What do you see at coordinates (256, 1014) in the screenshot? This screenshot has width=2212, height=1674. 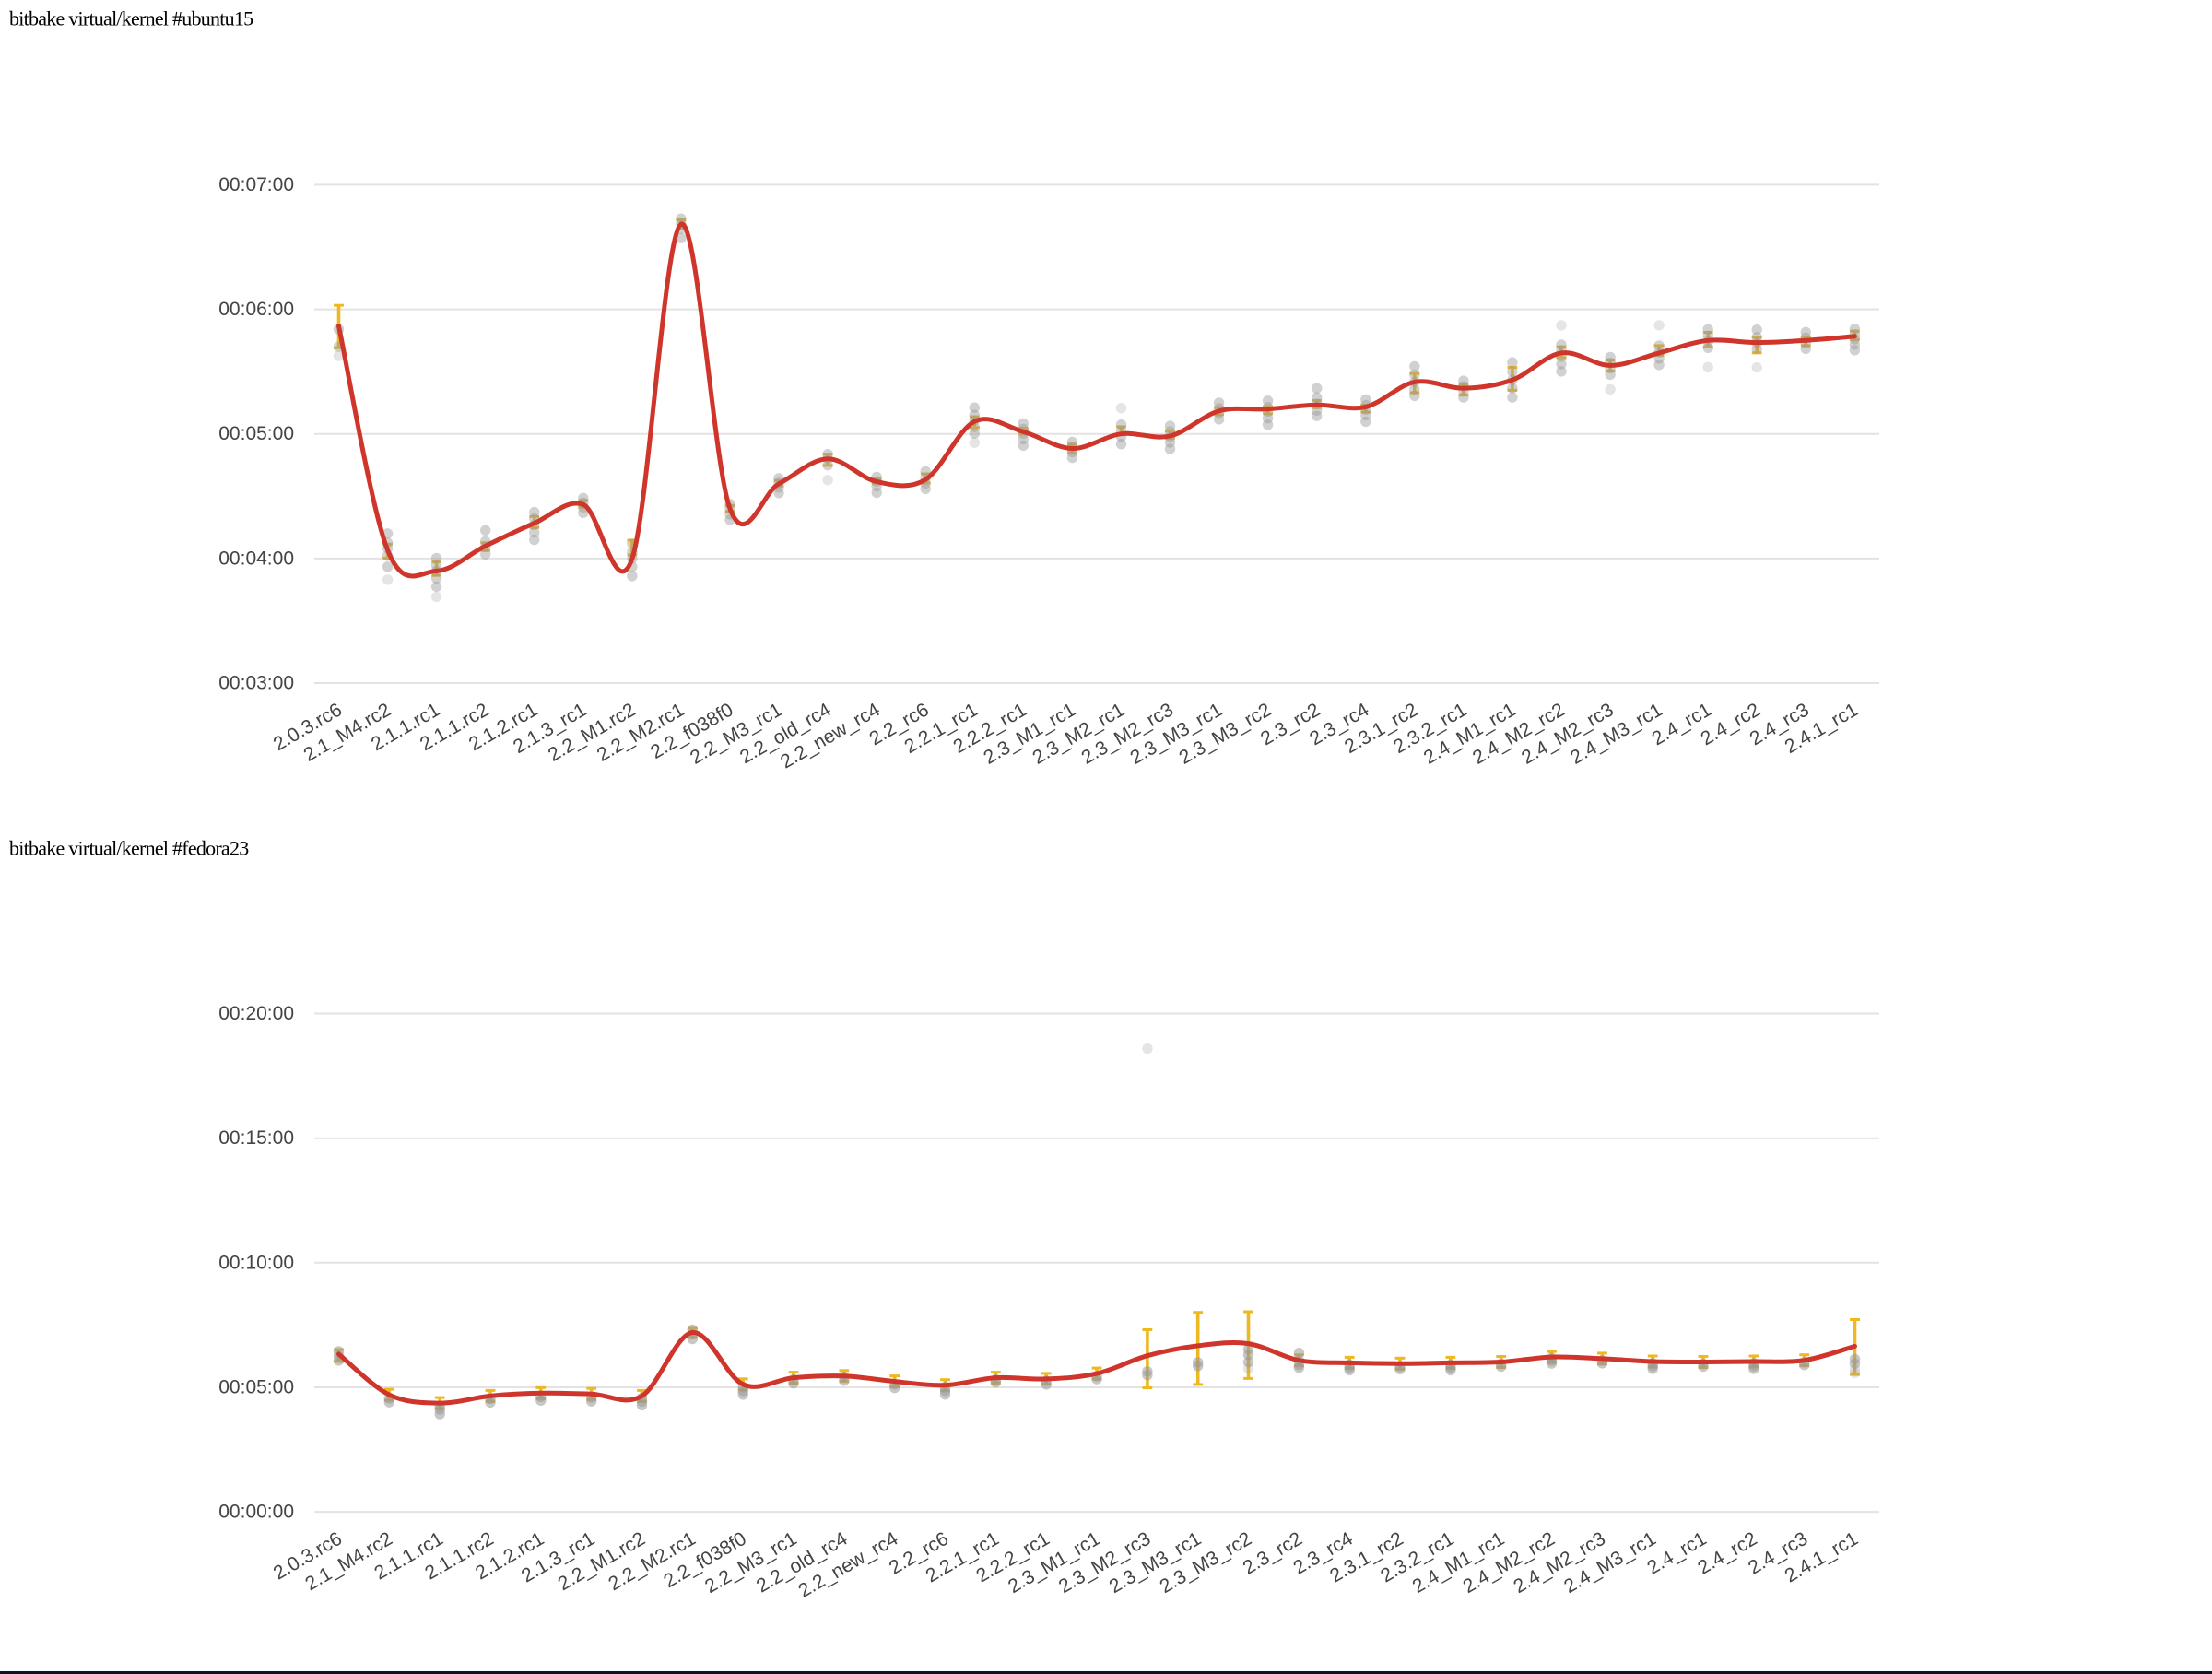 I see `svg-text: 00:20:00` at bounding box center [256, 1014].